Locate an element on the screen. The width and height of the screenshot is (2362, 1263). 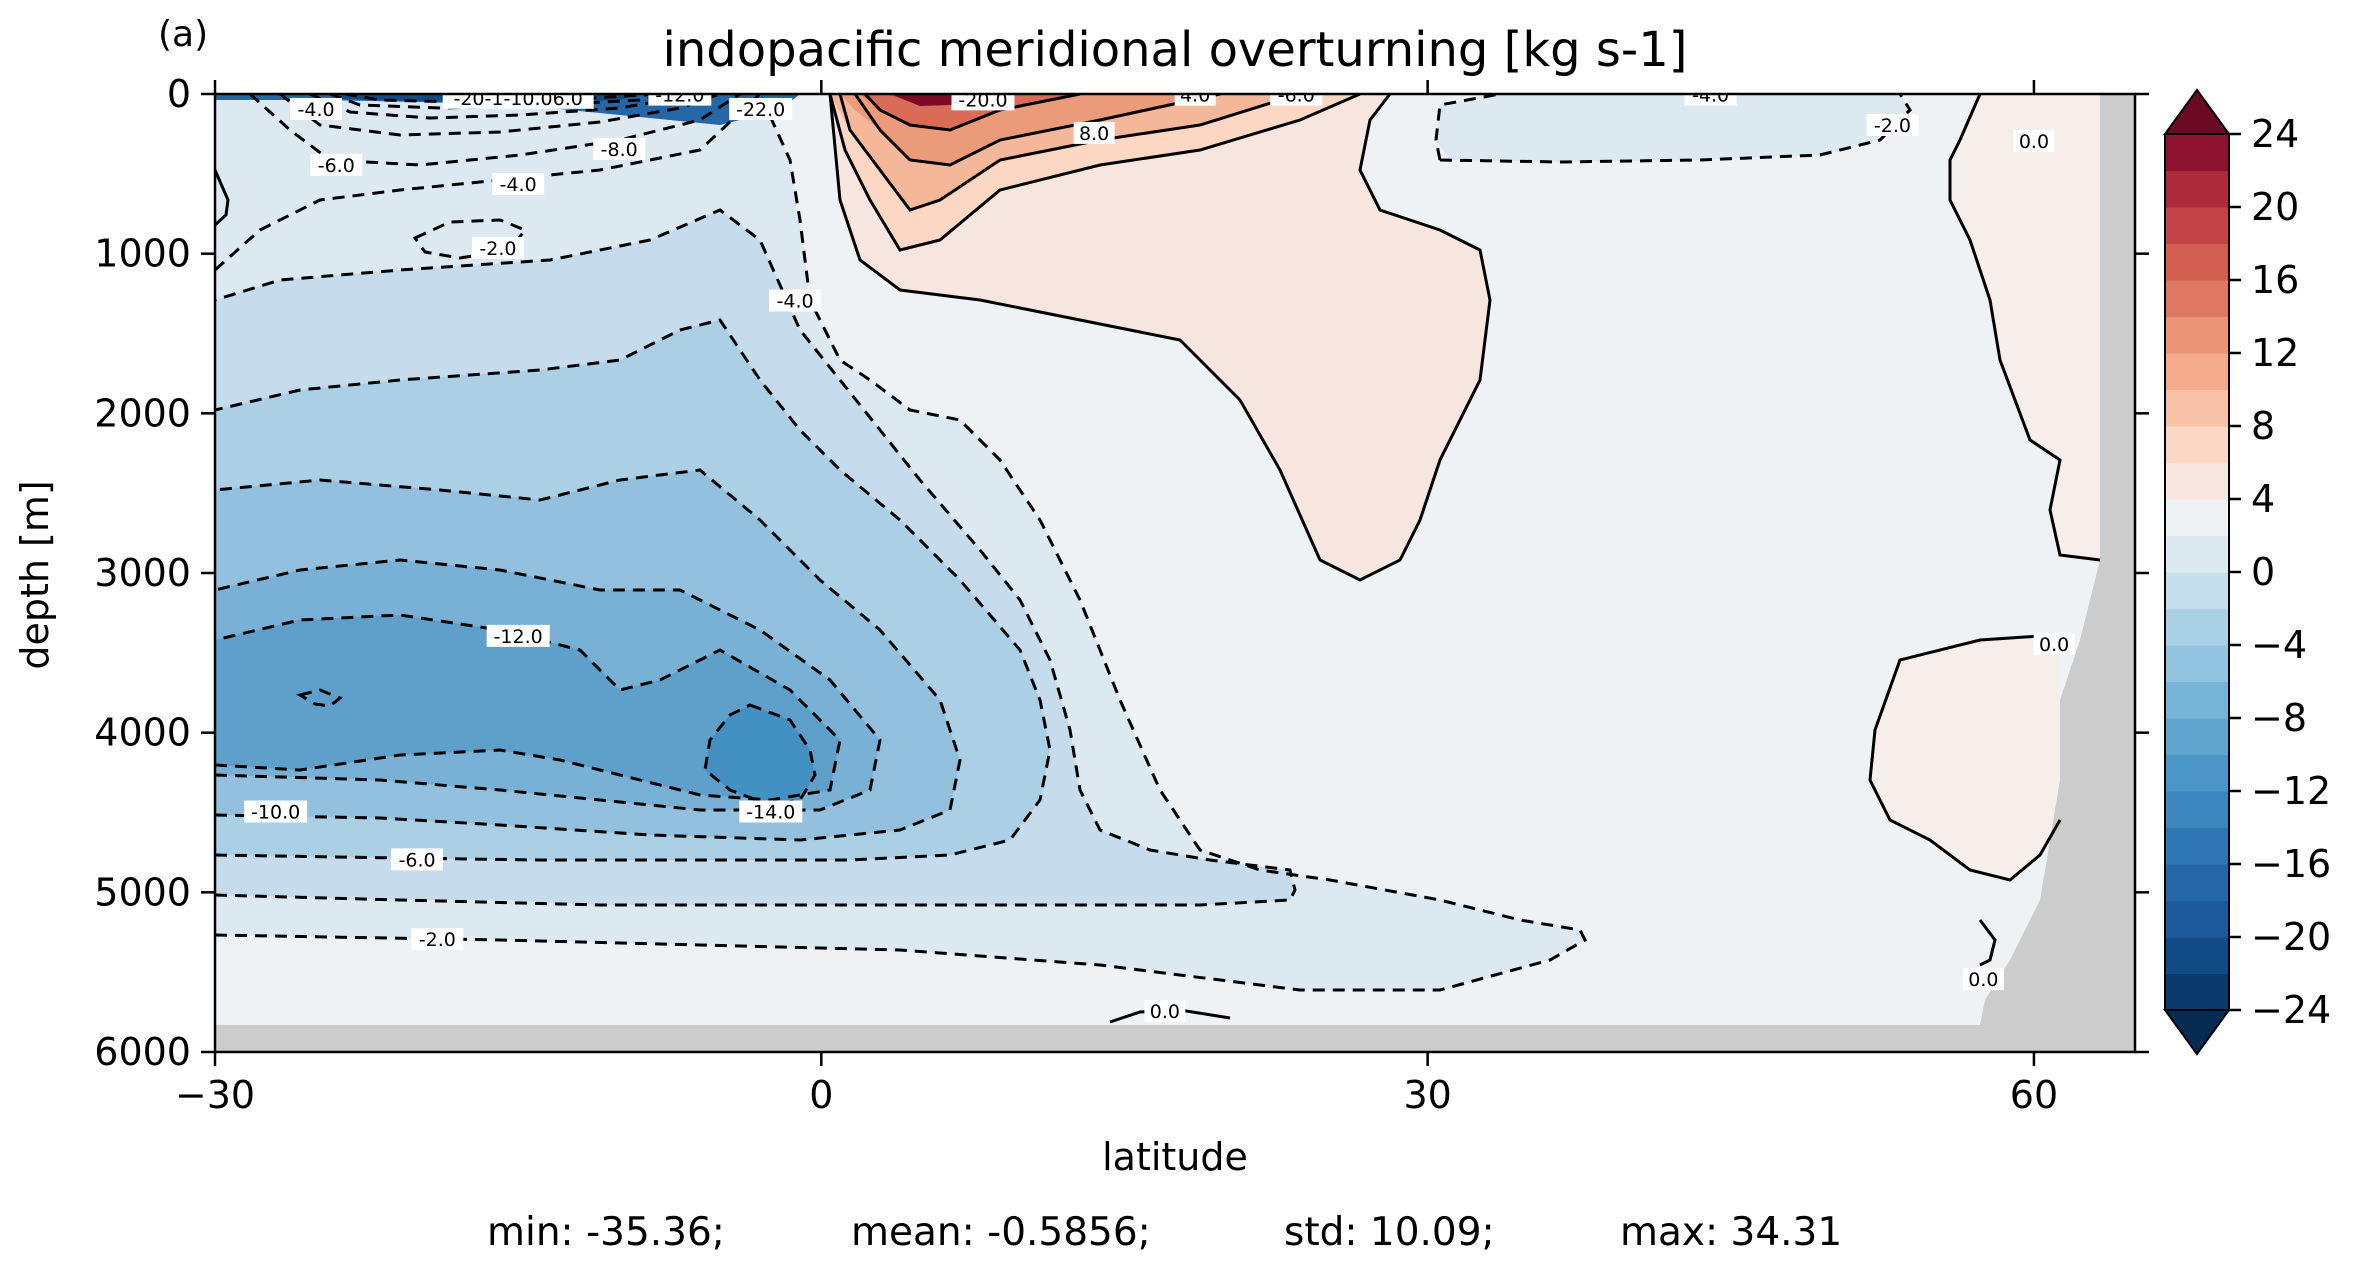
stat-mean: mean: -0.5856; is located at coordinates (1001, 1232).